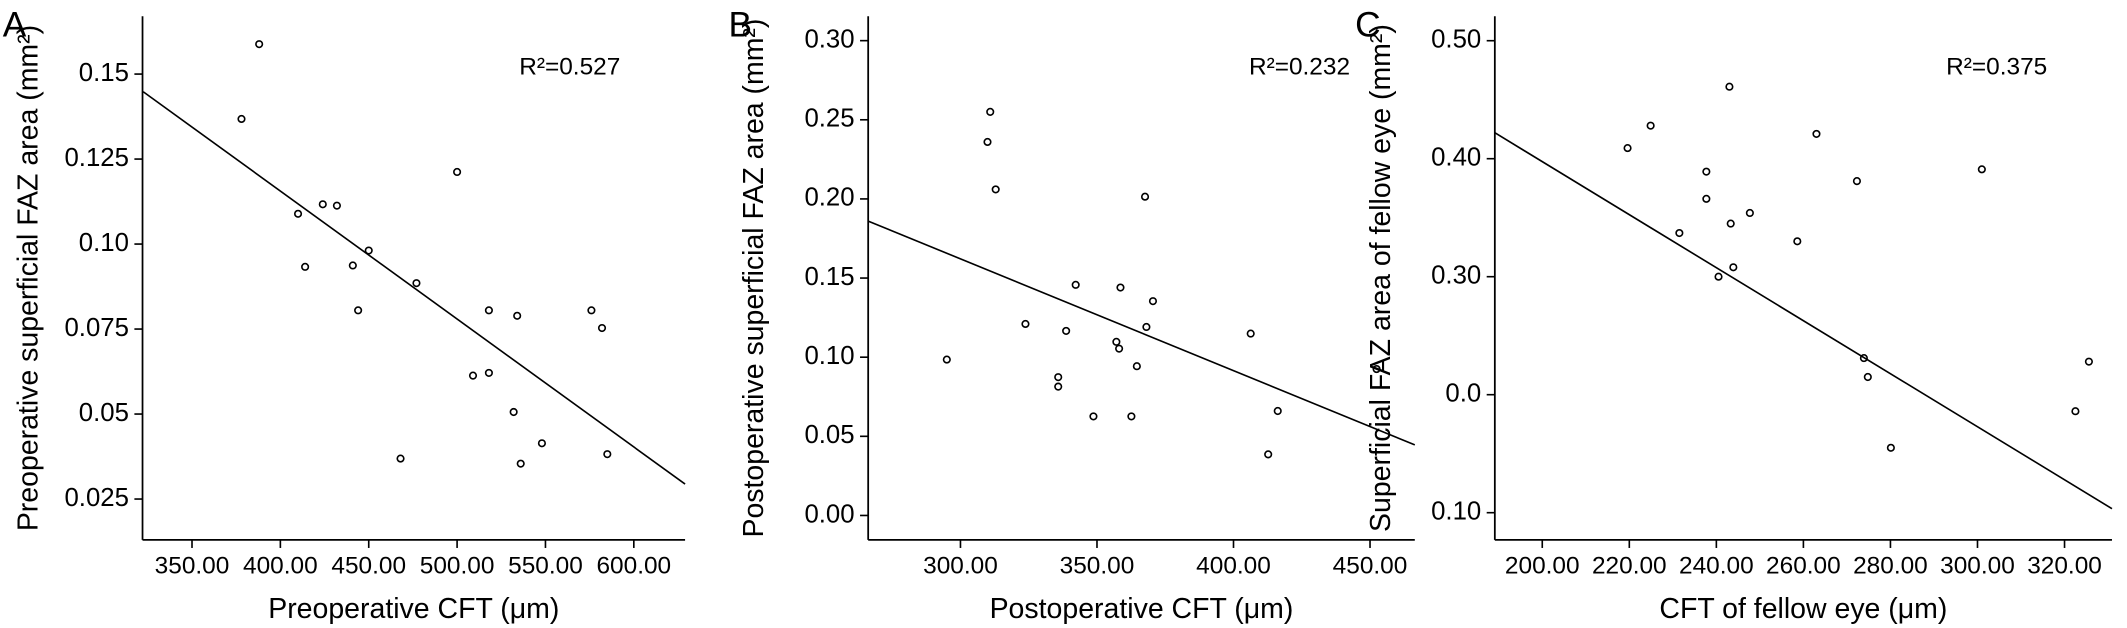 The image size is (2127, 628). What do you see at coordinates (754, 278) in the screenshot?
I see `y-axis-label: Postoperative superficial FAZ area (mm²)` at bounding box center [754, 278].